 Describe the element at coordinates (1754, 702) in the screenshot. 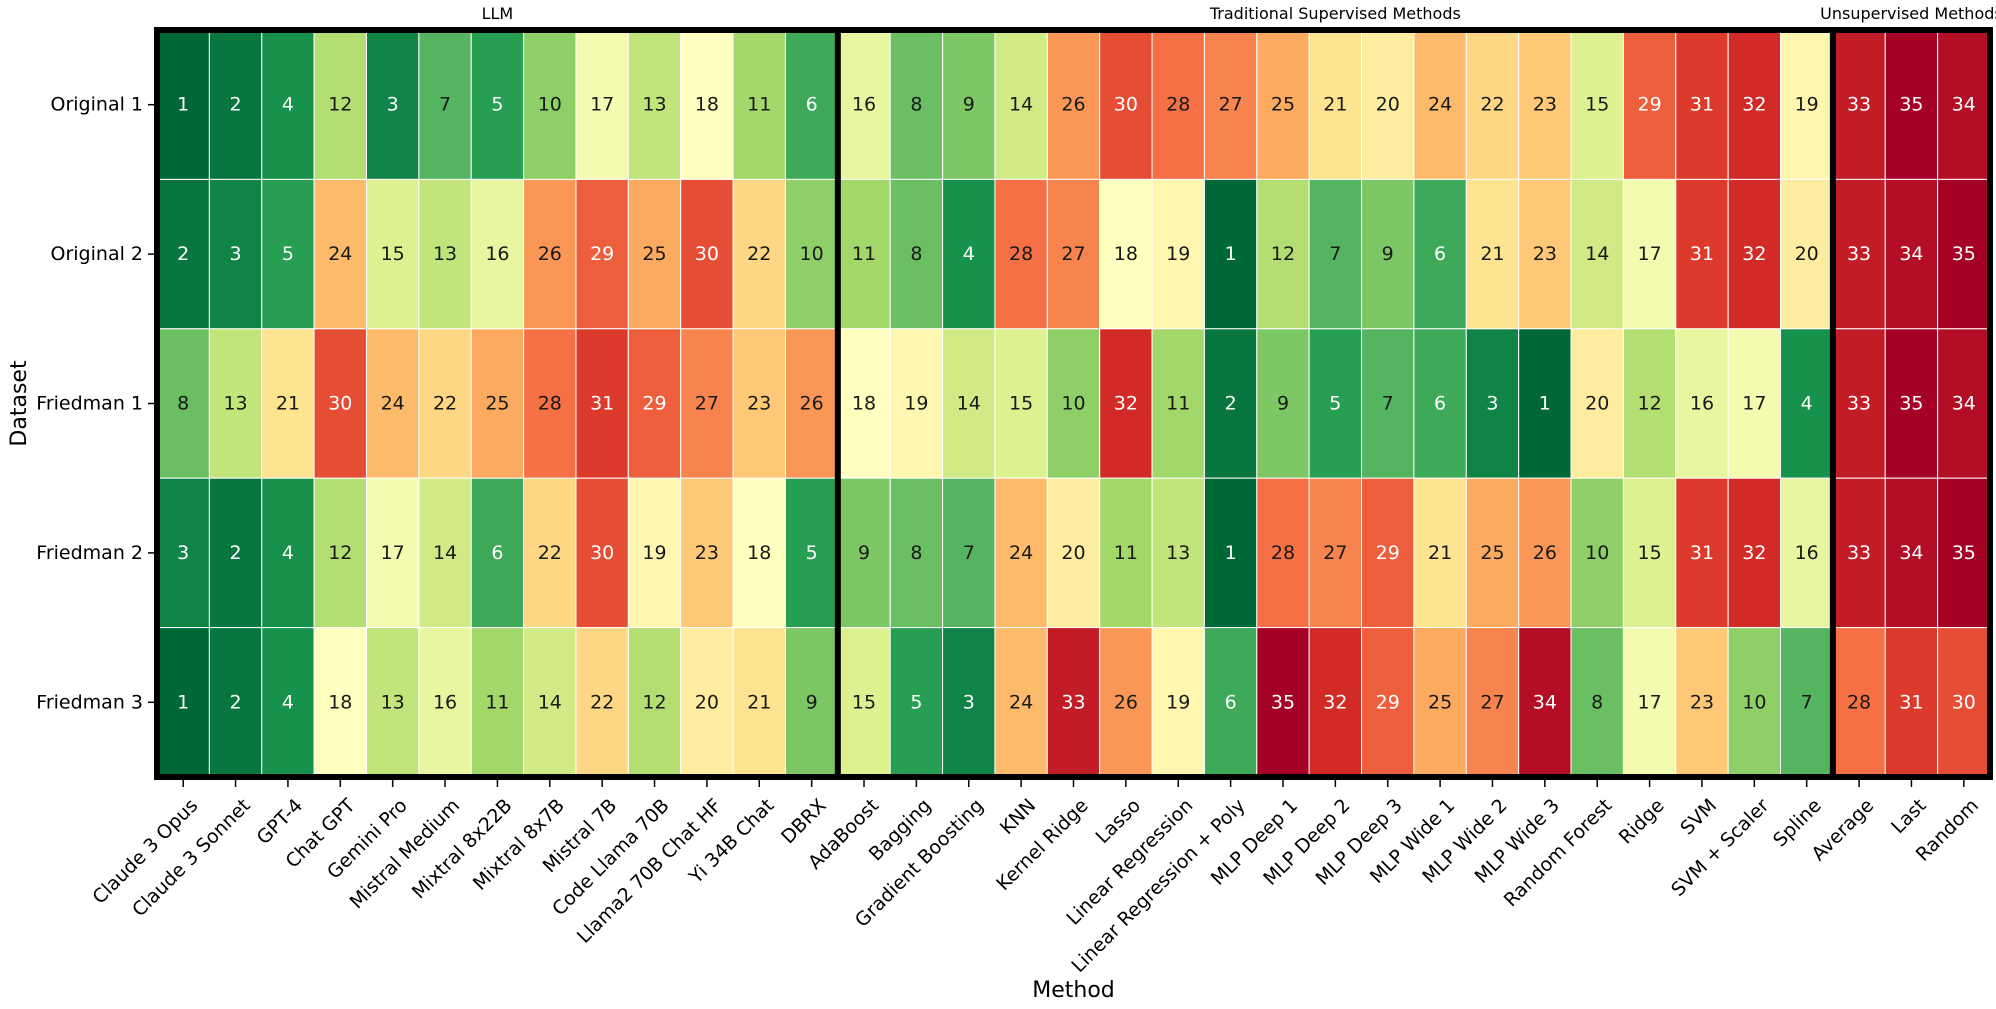

I see `cell-value-label: 10` at that location.